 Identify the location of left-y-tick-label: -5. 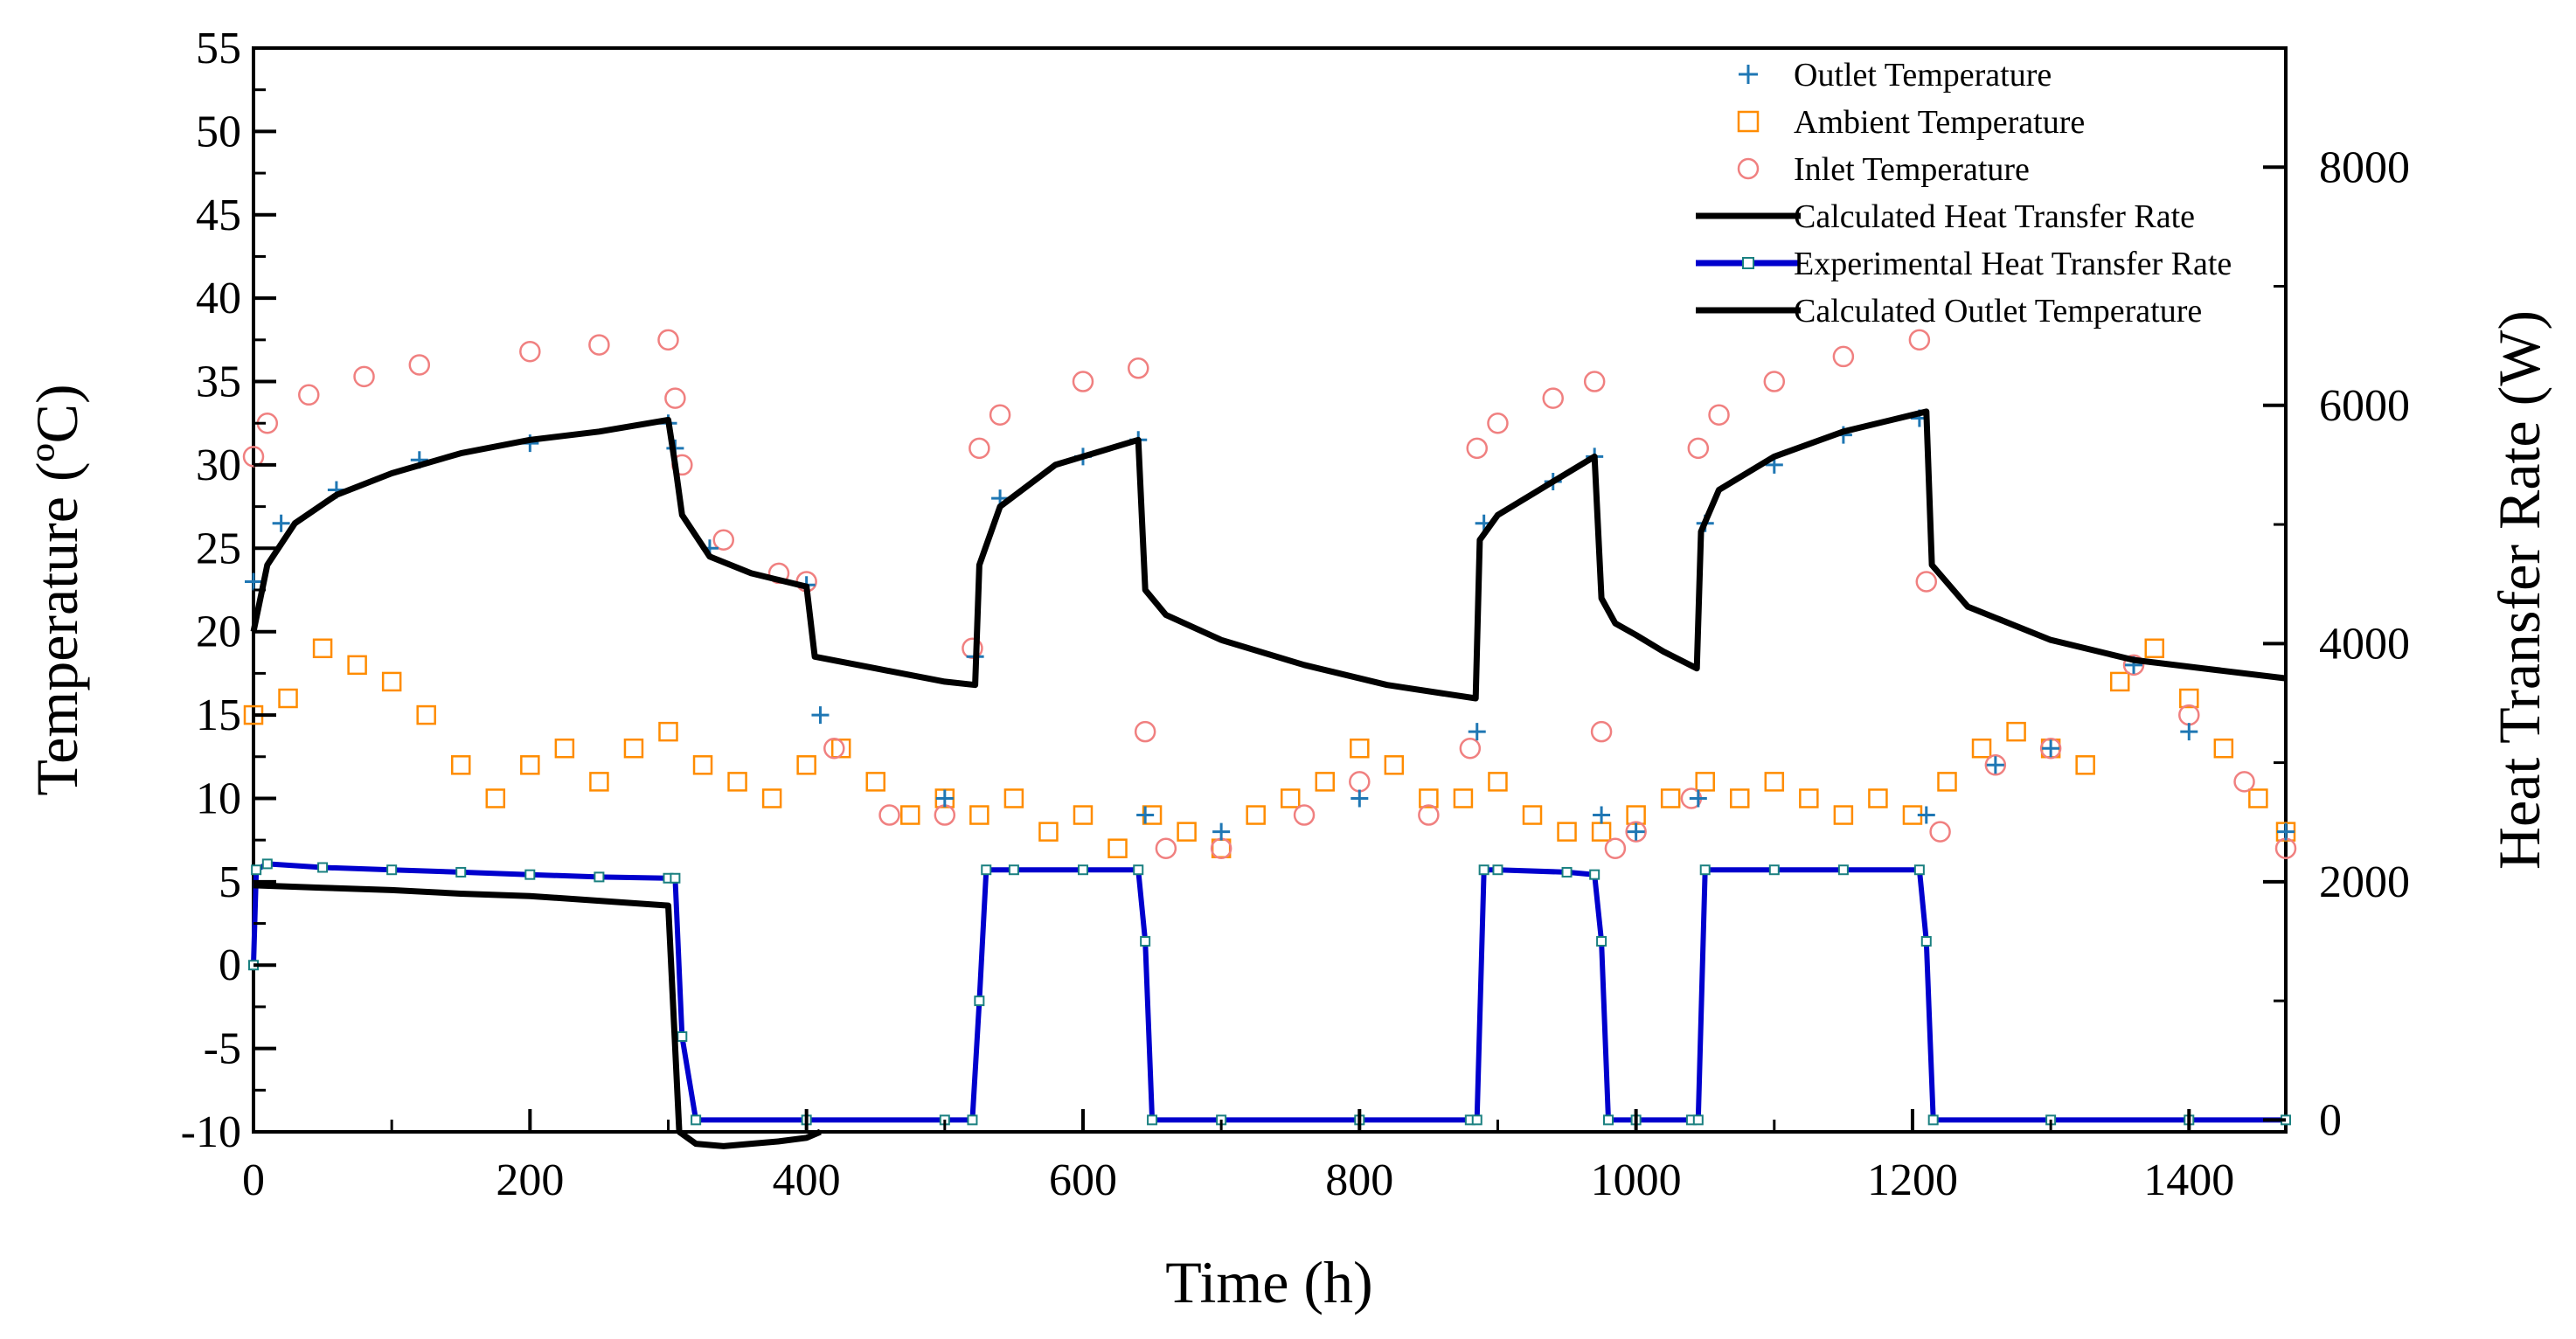
(223, 1049).